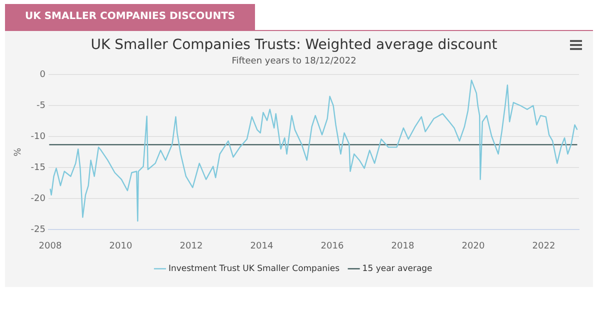 This screenshot has width=600, height=322. I want to click on y-tick-label: 0, so click(43, 75).